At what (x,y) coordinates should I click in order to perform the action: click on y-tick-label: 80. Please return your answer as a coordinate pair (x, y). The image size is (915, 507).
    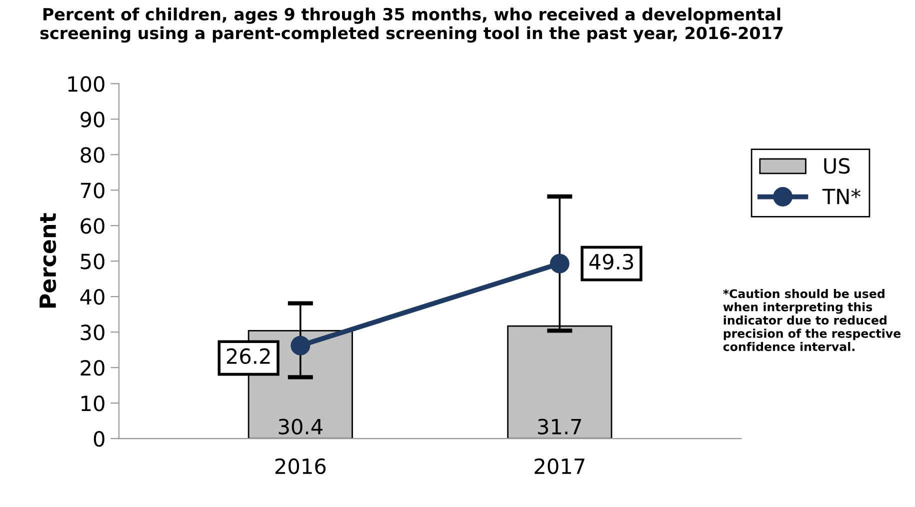
    Looking at the image, I should click on (92, 155).